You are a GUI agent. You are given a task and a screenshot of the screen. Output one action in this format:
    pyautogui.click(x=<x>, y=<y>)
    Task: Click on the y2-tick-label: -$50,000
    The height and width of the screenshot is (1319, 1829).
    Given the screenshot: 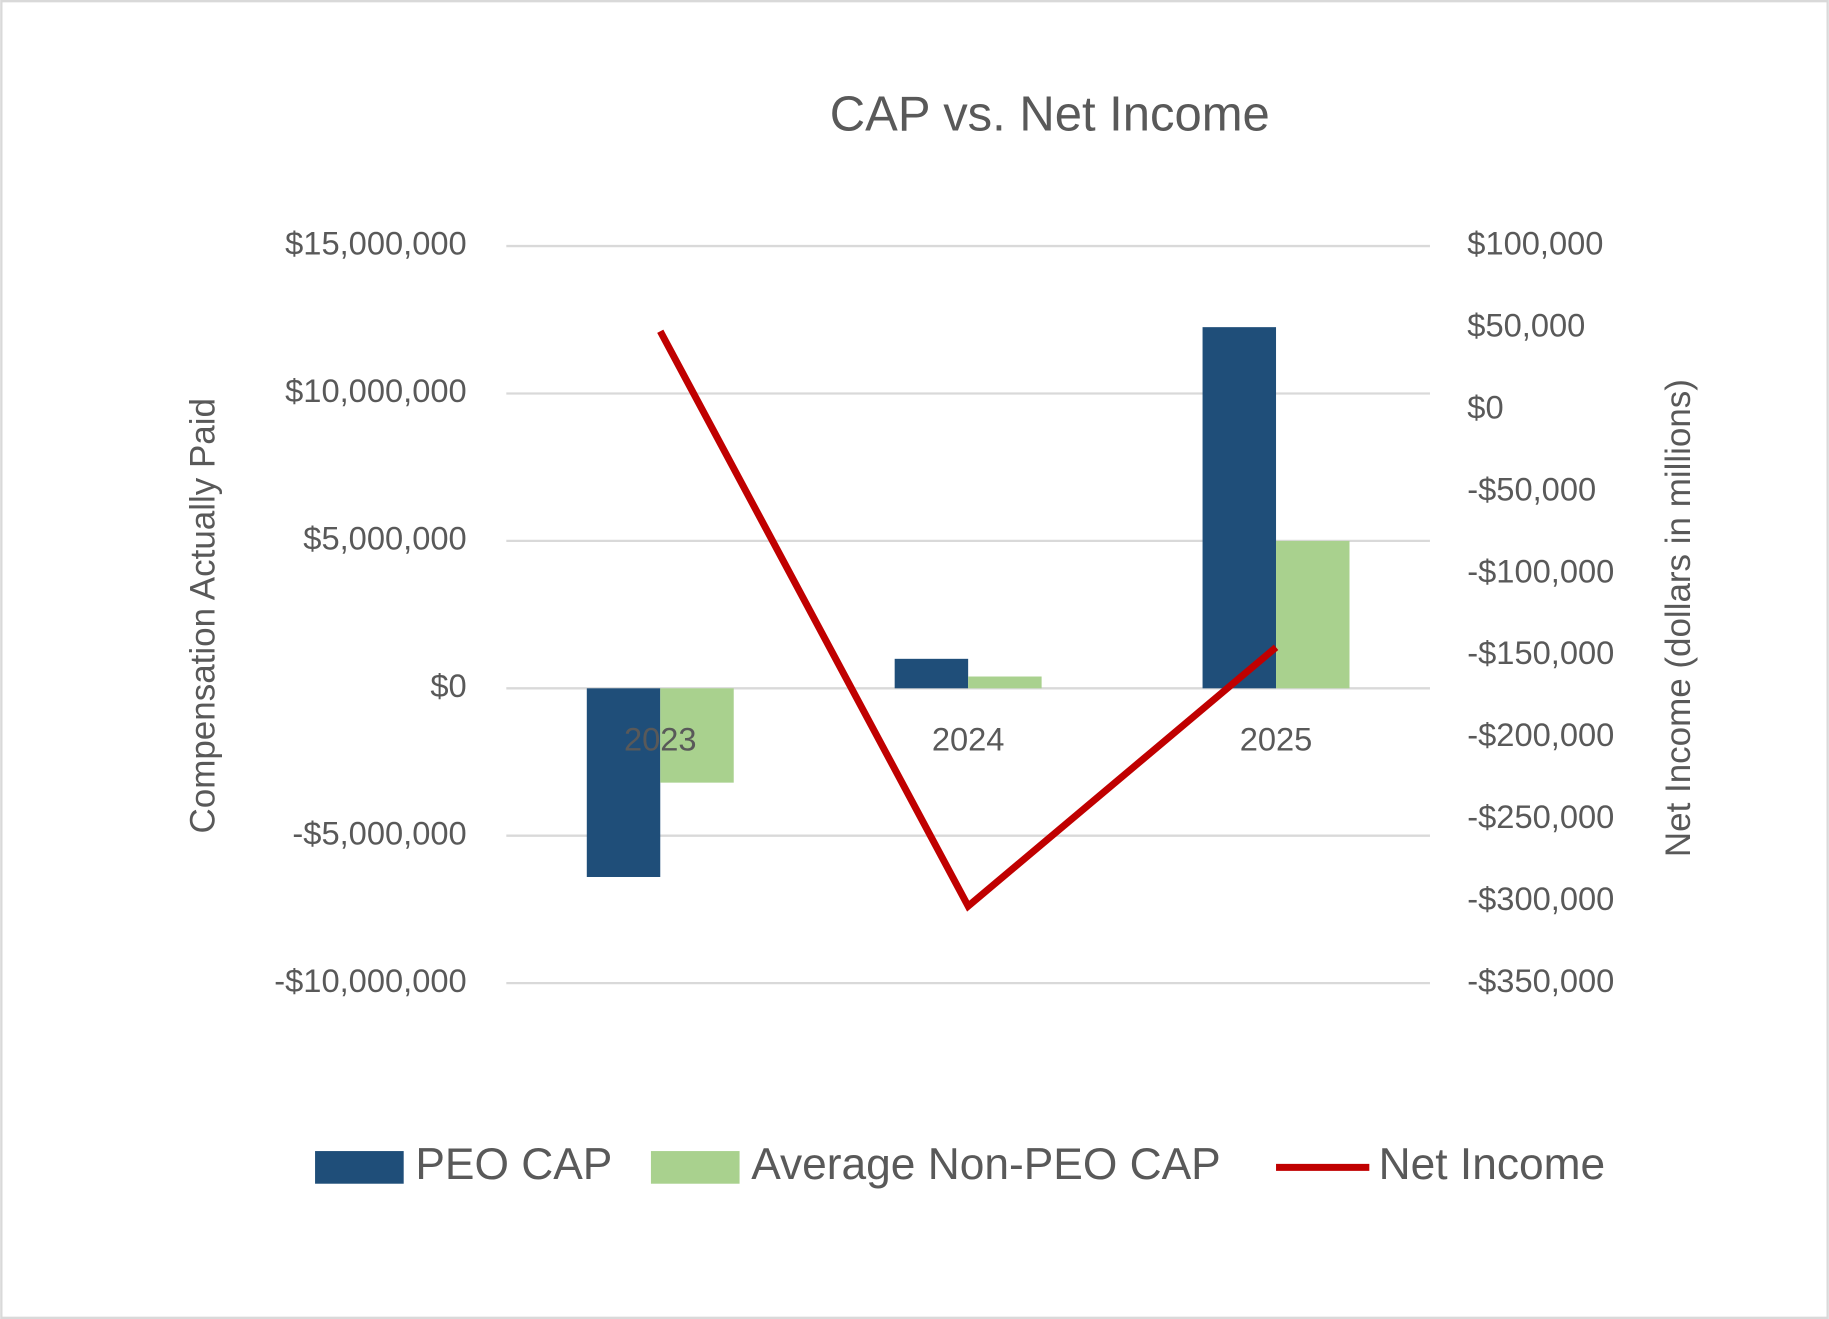 What is the action you would take?
    pyautogui.click(x=1531, y=488)
    